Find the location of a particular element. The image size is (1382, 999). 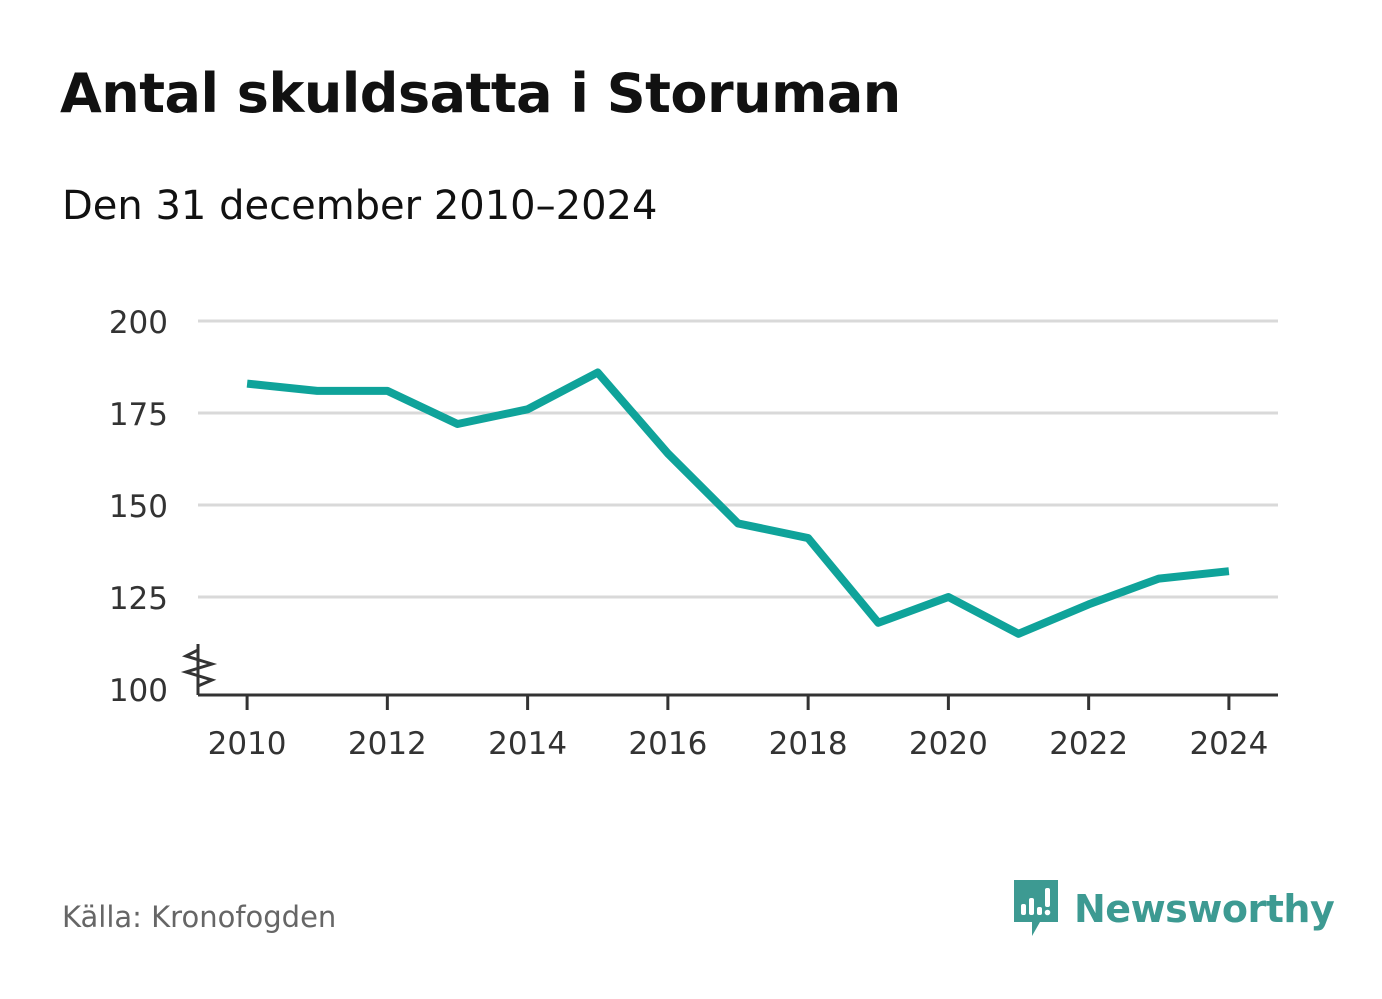

data-point-2019 is located at coordinates (878, 623).